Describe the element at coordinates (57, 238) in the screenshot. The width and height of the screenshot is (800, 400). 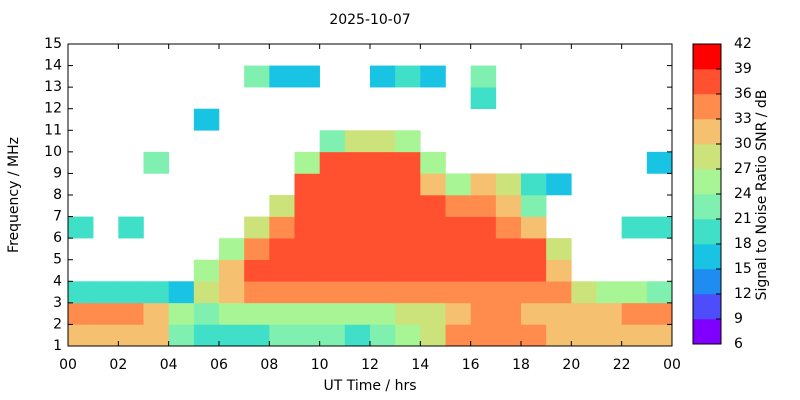
I see `y-tick-label: 6` at that location.